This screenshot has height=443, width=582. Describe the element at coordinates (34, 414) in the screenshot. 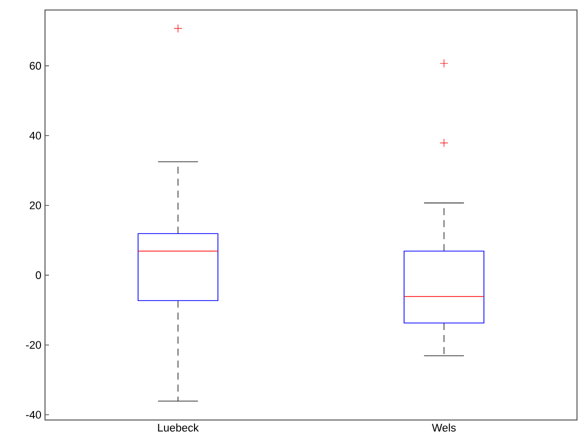

I see `y-tick-label: -40` at that location.